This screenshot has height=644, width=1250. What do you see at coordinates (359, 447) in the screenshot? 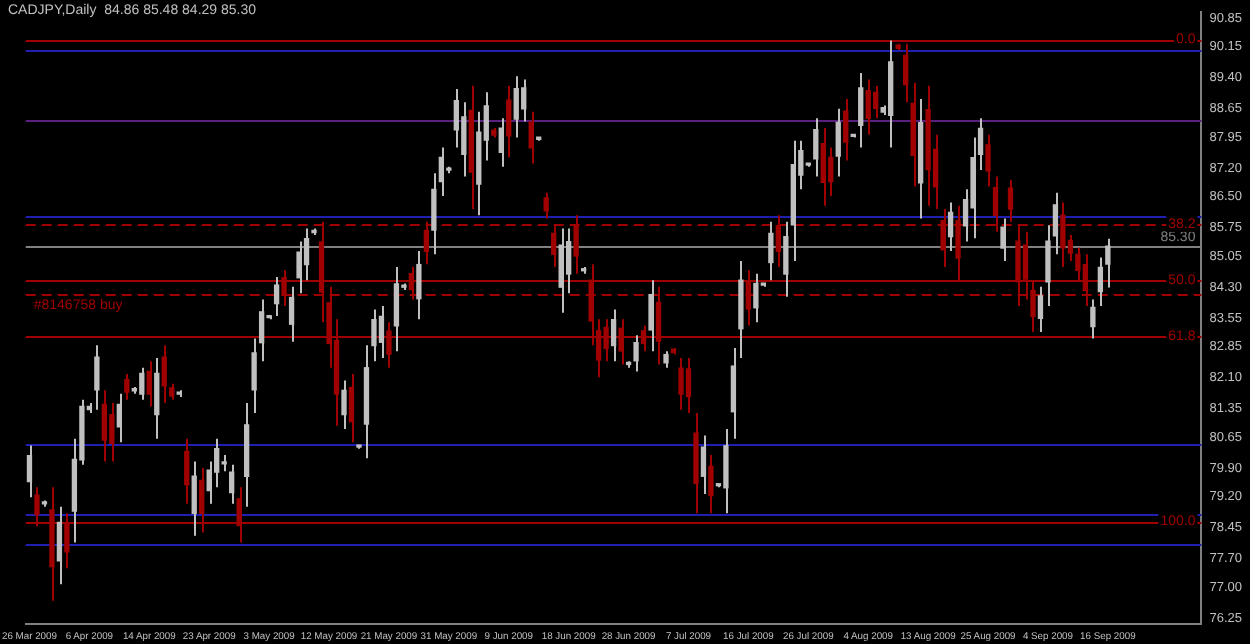
I see `candlestick` at bounding box center [359, 447].